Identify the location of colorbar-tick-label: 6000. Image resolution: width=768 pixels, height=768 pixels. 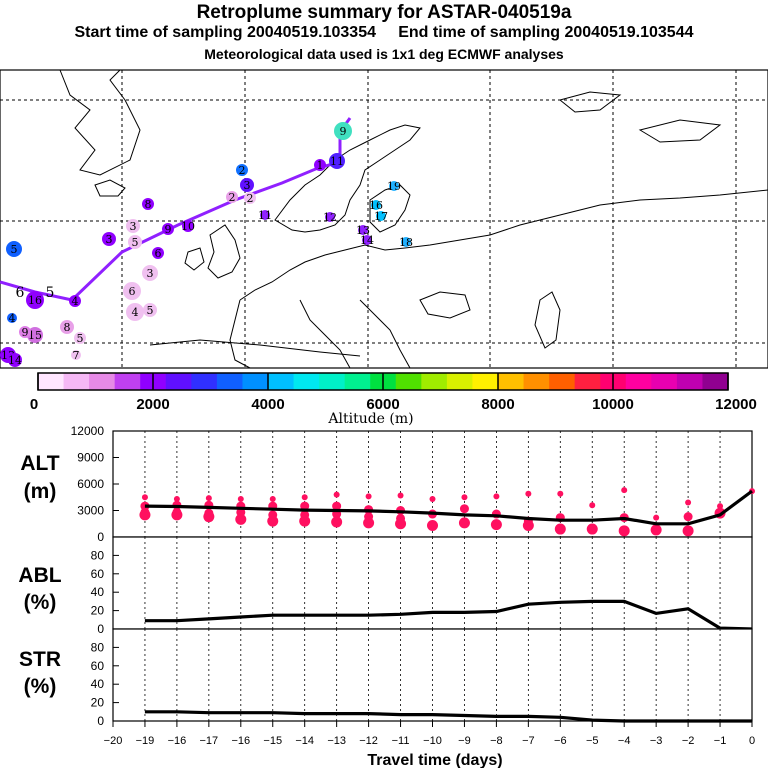
(382, 404).